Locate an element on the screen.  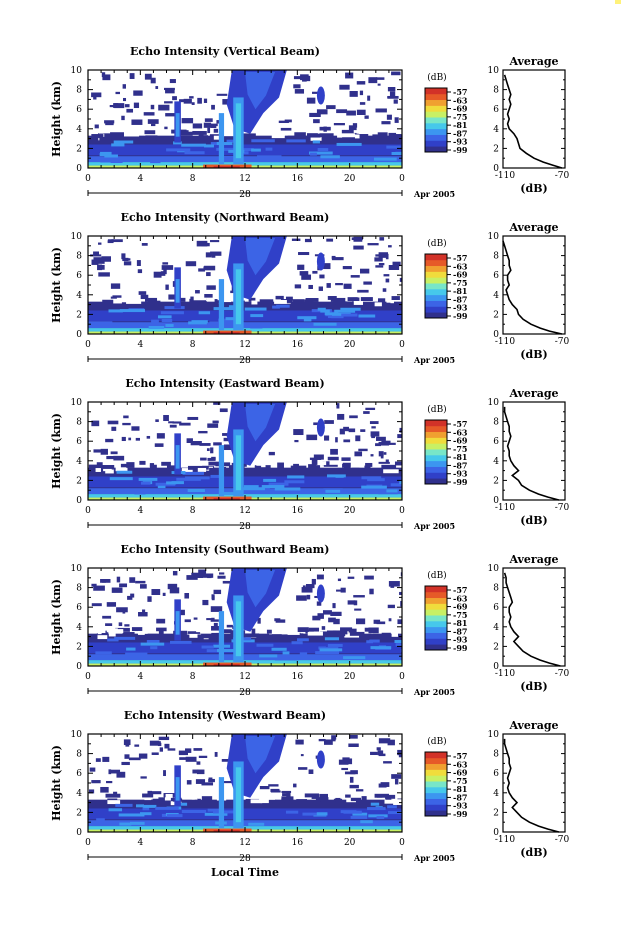
y-tick-label: 4 is located at coordinates (79, 296).